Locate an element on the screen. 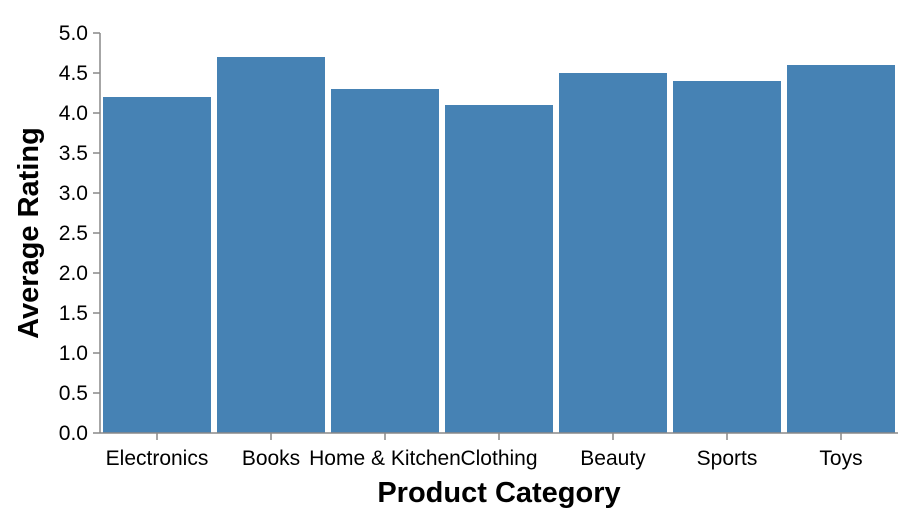  x-axis-title: Product Category is located at coordinates (498, 493).